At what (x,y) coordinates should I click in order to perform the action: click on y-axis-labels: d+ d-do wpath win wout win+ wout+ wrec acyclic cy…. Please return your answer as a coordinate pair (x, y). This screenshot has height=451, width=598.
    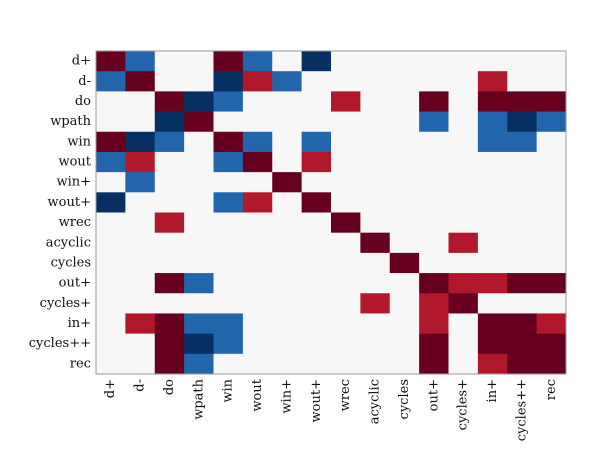
    Looking at the image, I should click on (60, 213).